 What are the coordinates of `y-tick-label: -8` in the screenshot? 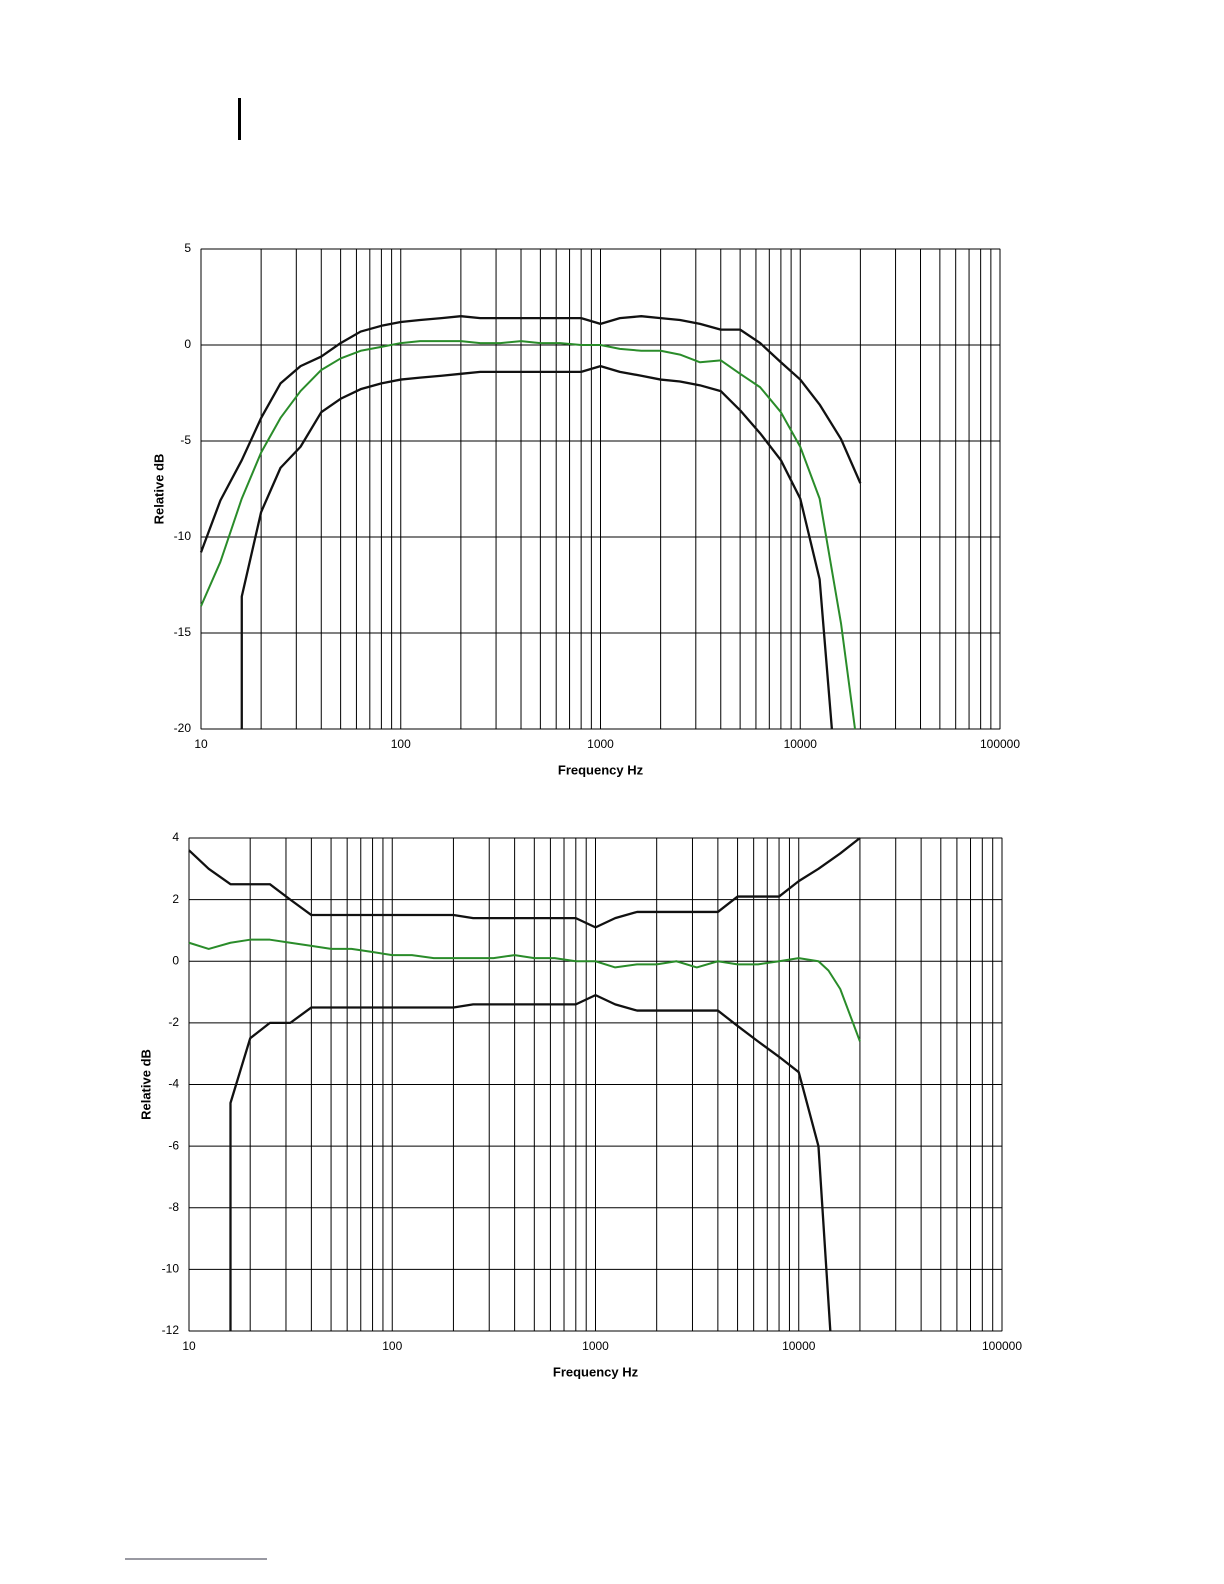 It's located at (173, 1207).